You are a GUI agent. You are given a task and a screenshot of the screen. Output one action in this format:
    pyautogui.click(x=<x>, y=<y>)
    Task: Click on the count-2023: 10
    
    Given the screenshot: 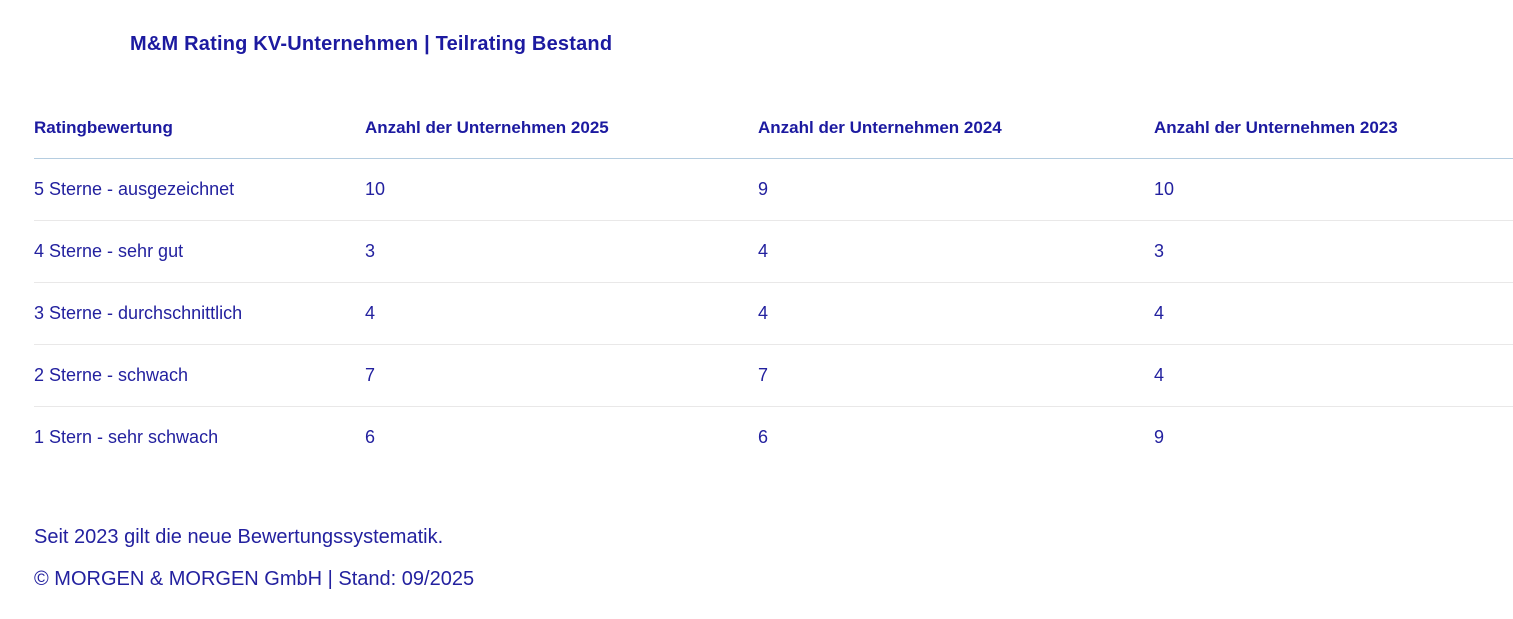 What is the action you would take?
    pyautogui.click(x=1164, y=189)
    